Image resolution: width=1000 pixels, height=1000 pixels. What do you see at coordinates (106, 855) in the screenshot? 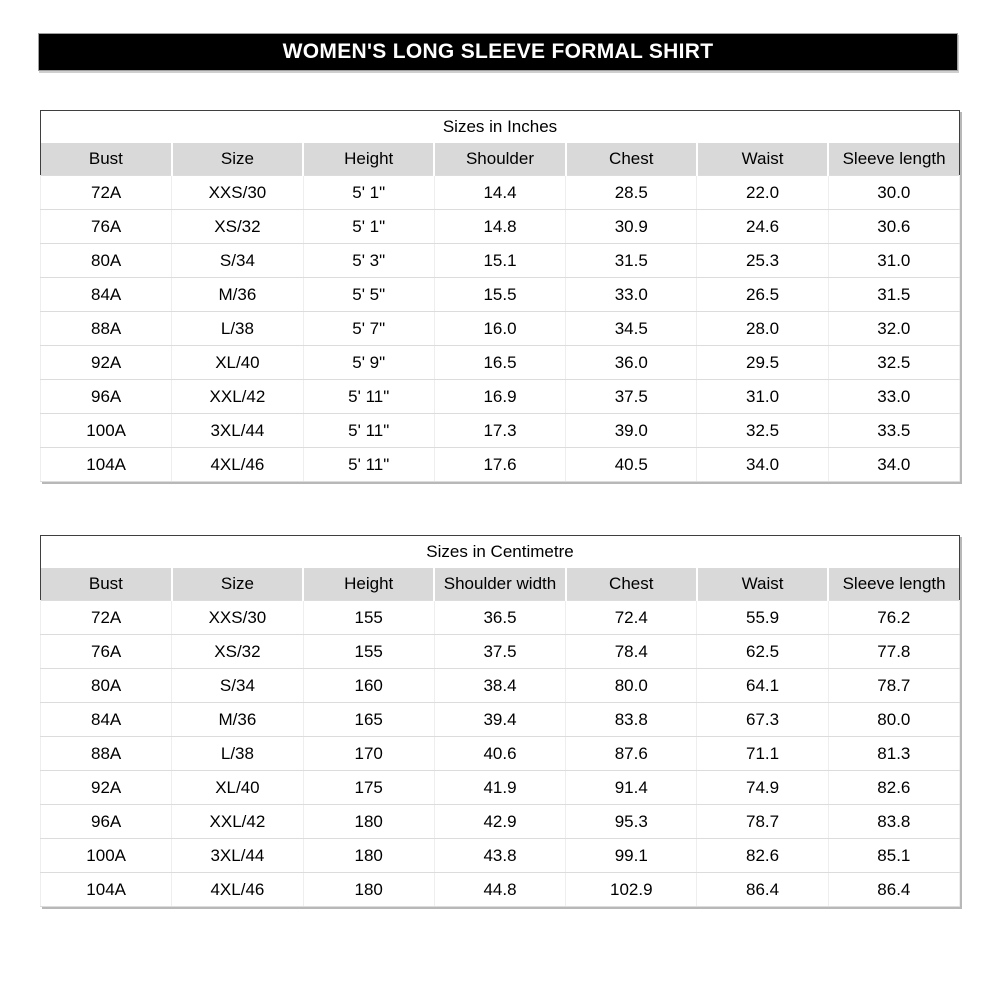
I see `table-cell: 100A` at bounding box center [106, 855].